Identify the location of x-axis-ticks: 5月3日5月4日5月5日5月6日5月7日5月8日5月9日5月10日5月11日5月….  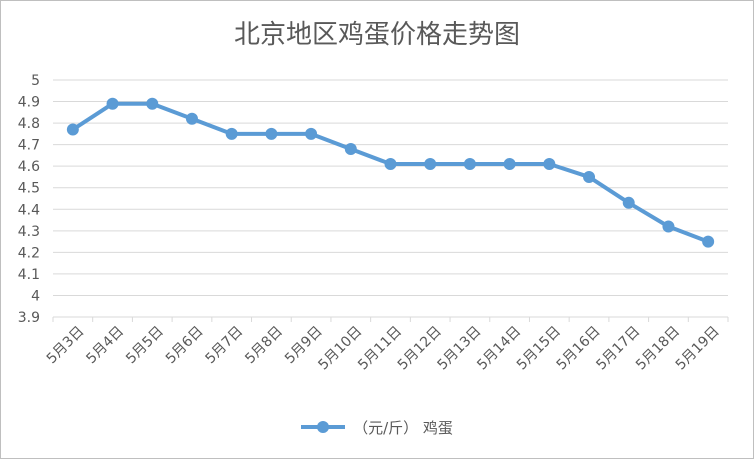
(386, 344).